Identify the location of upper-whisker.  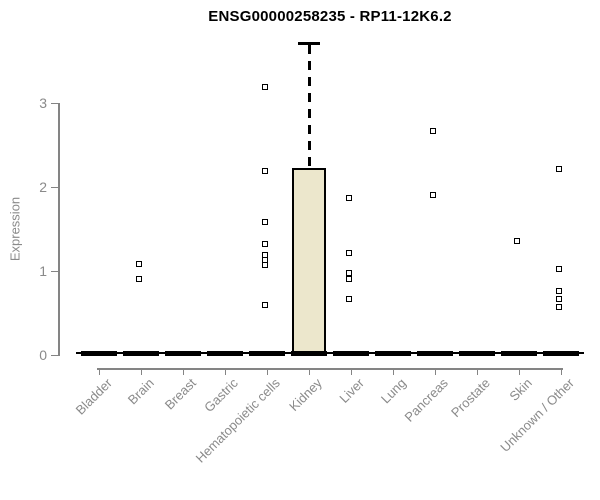
(309, 105).